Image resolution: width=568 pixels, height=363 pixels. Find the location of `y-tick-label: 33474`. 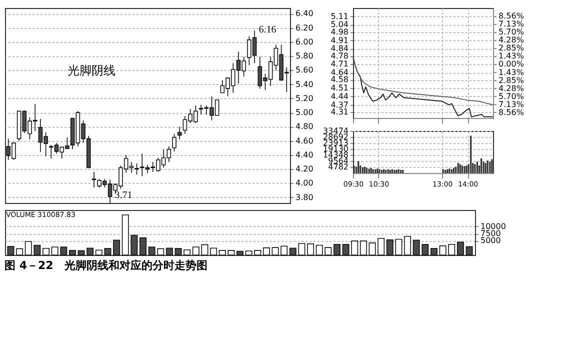

y-tick-label: 33474 is located at coordinates (335, 131).